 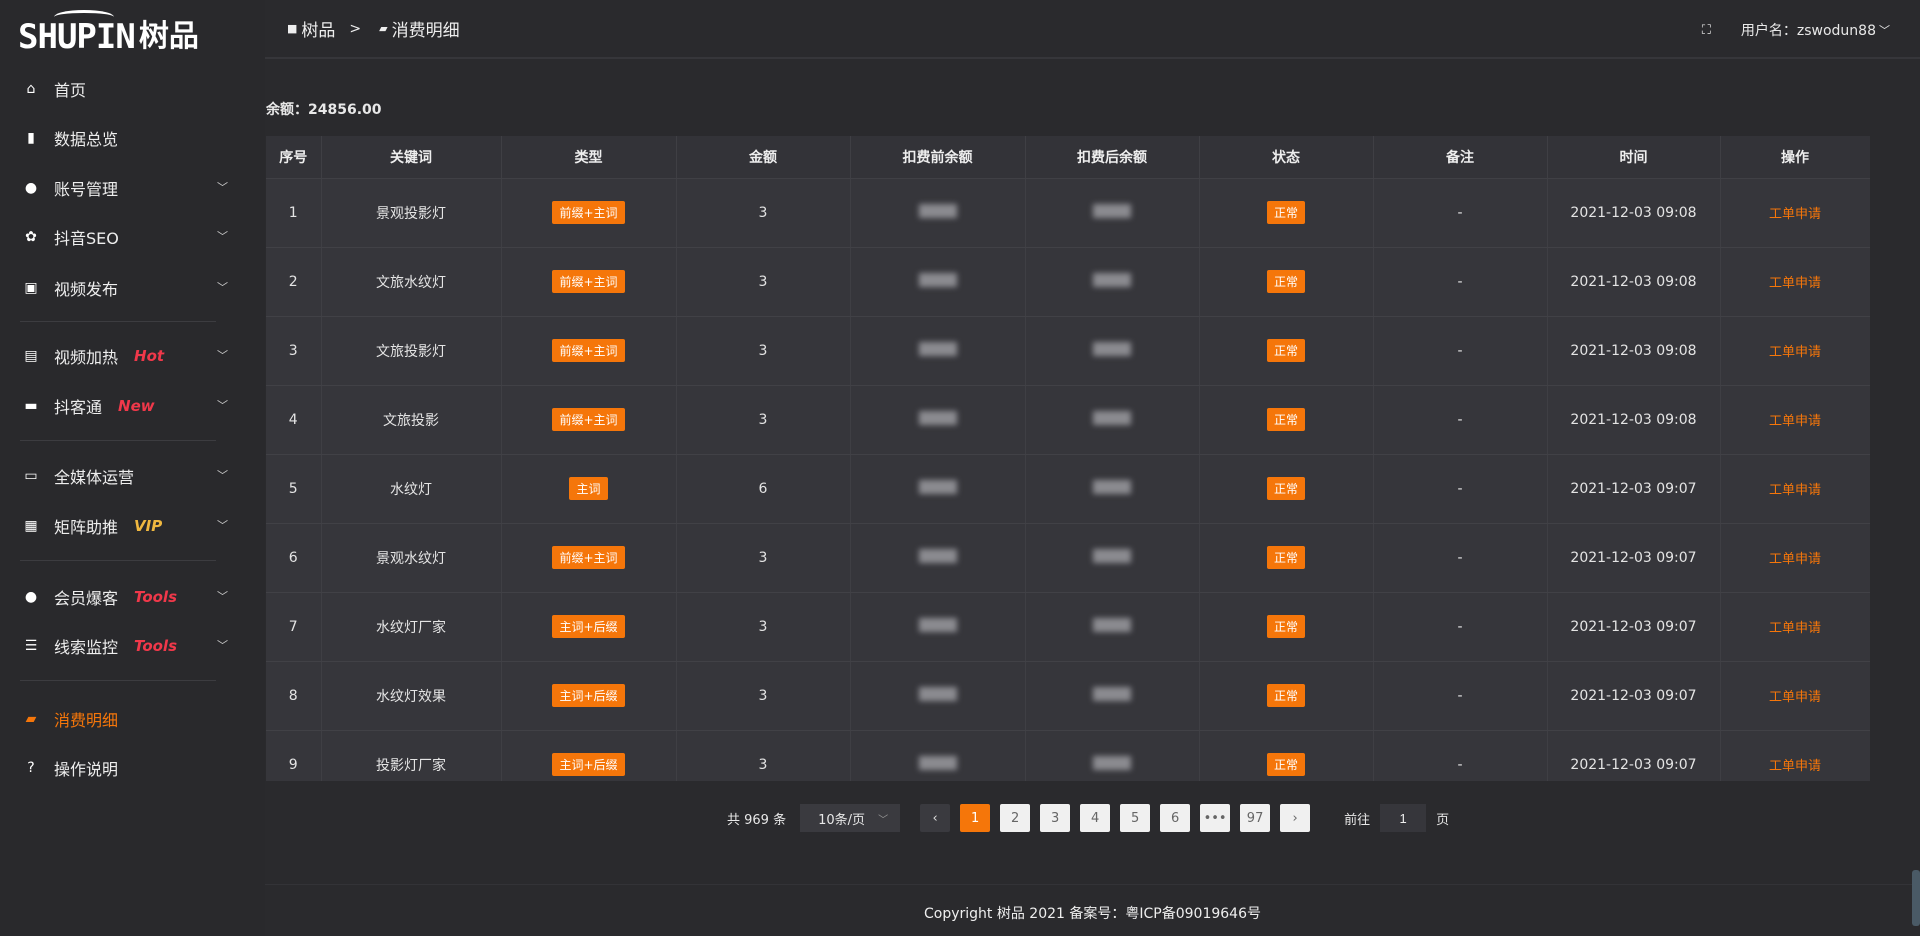 What do you see at coordinates (373, 29) in the screenshot?
I see `breadcrumb: ■ 树品 > ▰ 消费明细` at bounding box center [373, 29].